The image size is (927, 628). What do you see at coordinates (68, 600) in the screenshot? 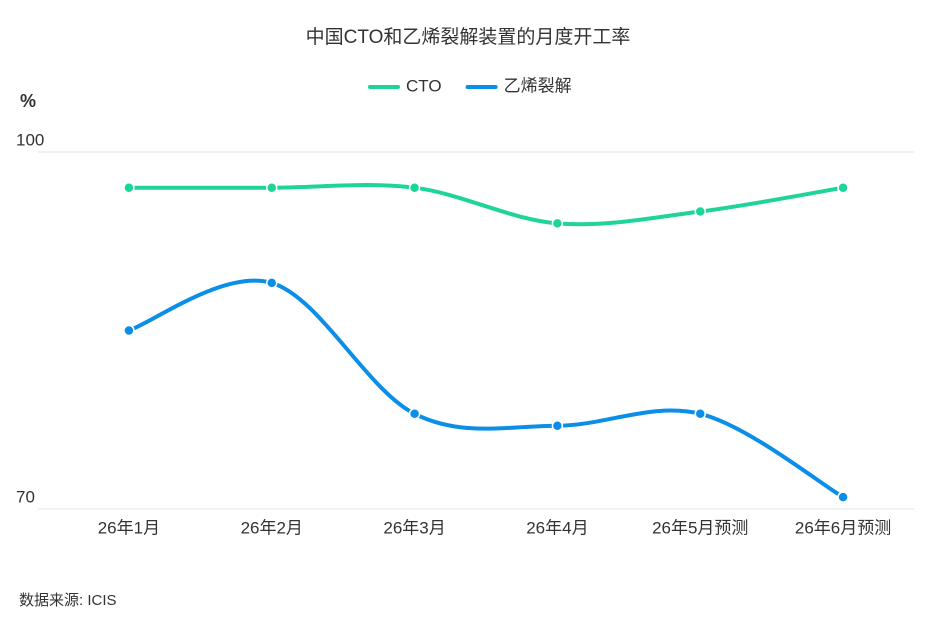
I see `source-note: 数据来源: ICIS` at bounding box center [68, 600].